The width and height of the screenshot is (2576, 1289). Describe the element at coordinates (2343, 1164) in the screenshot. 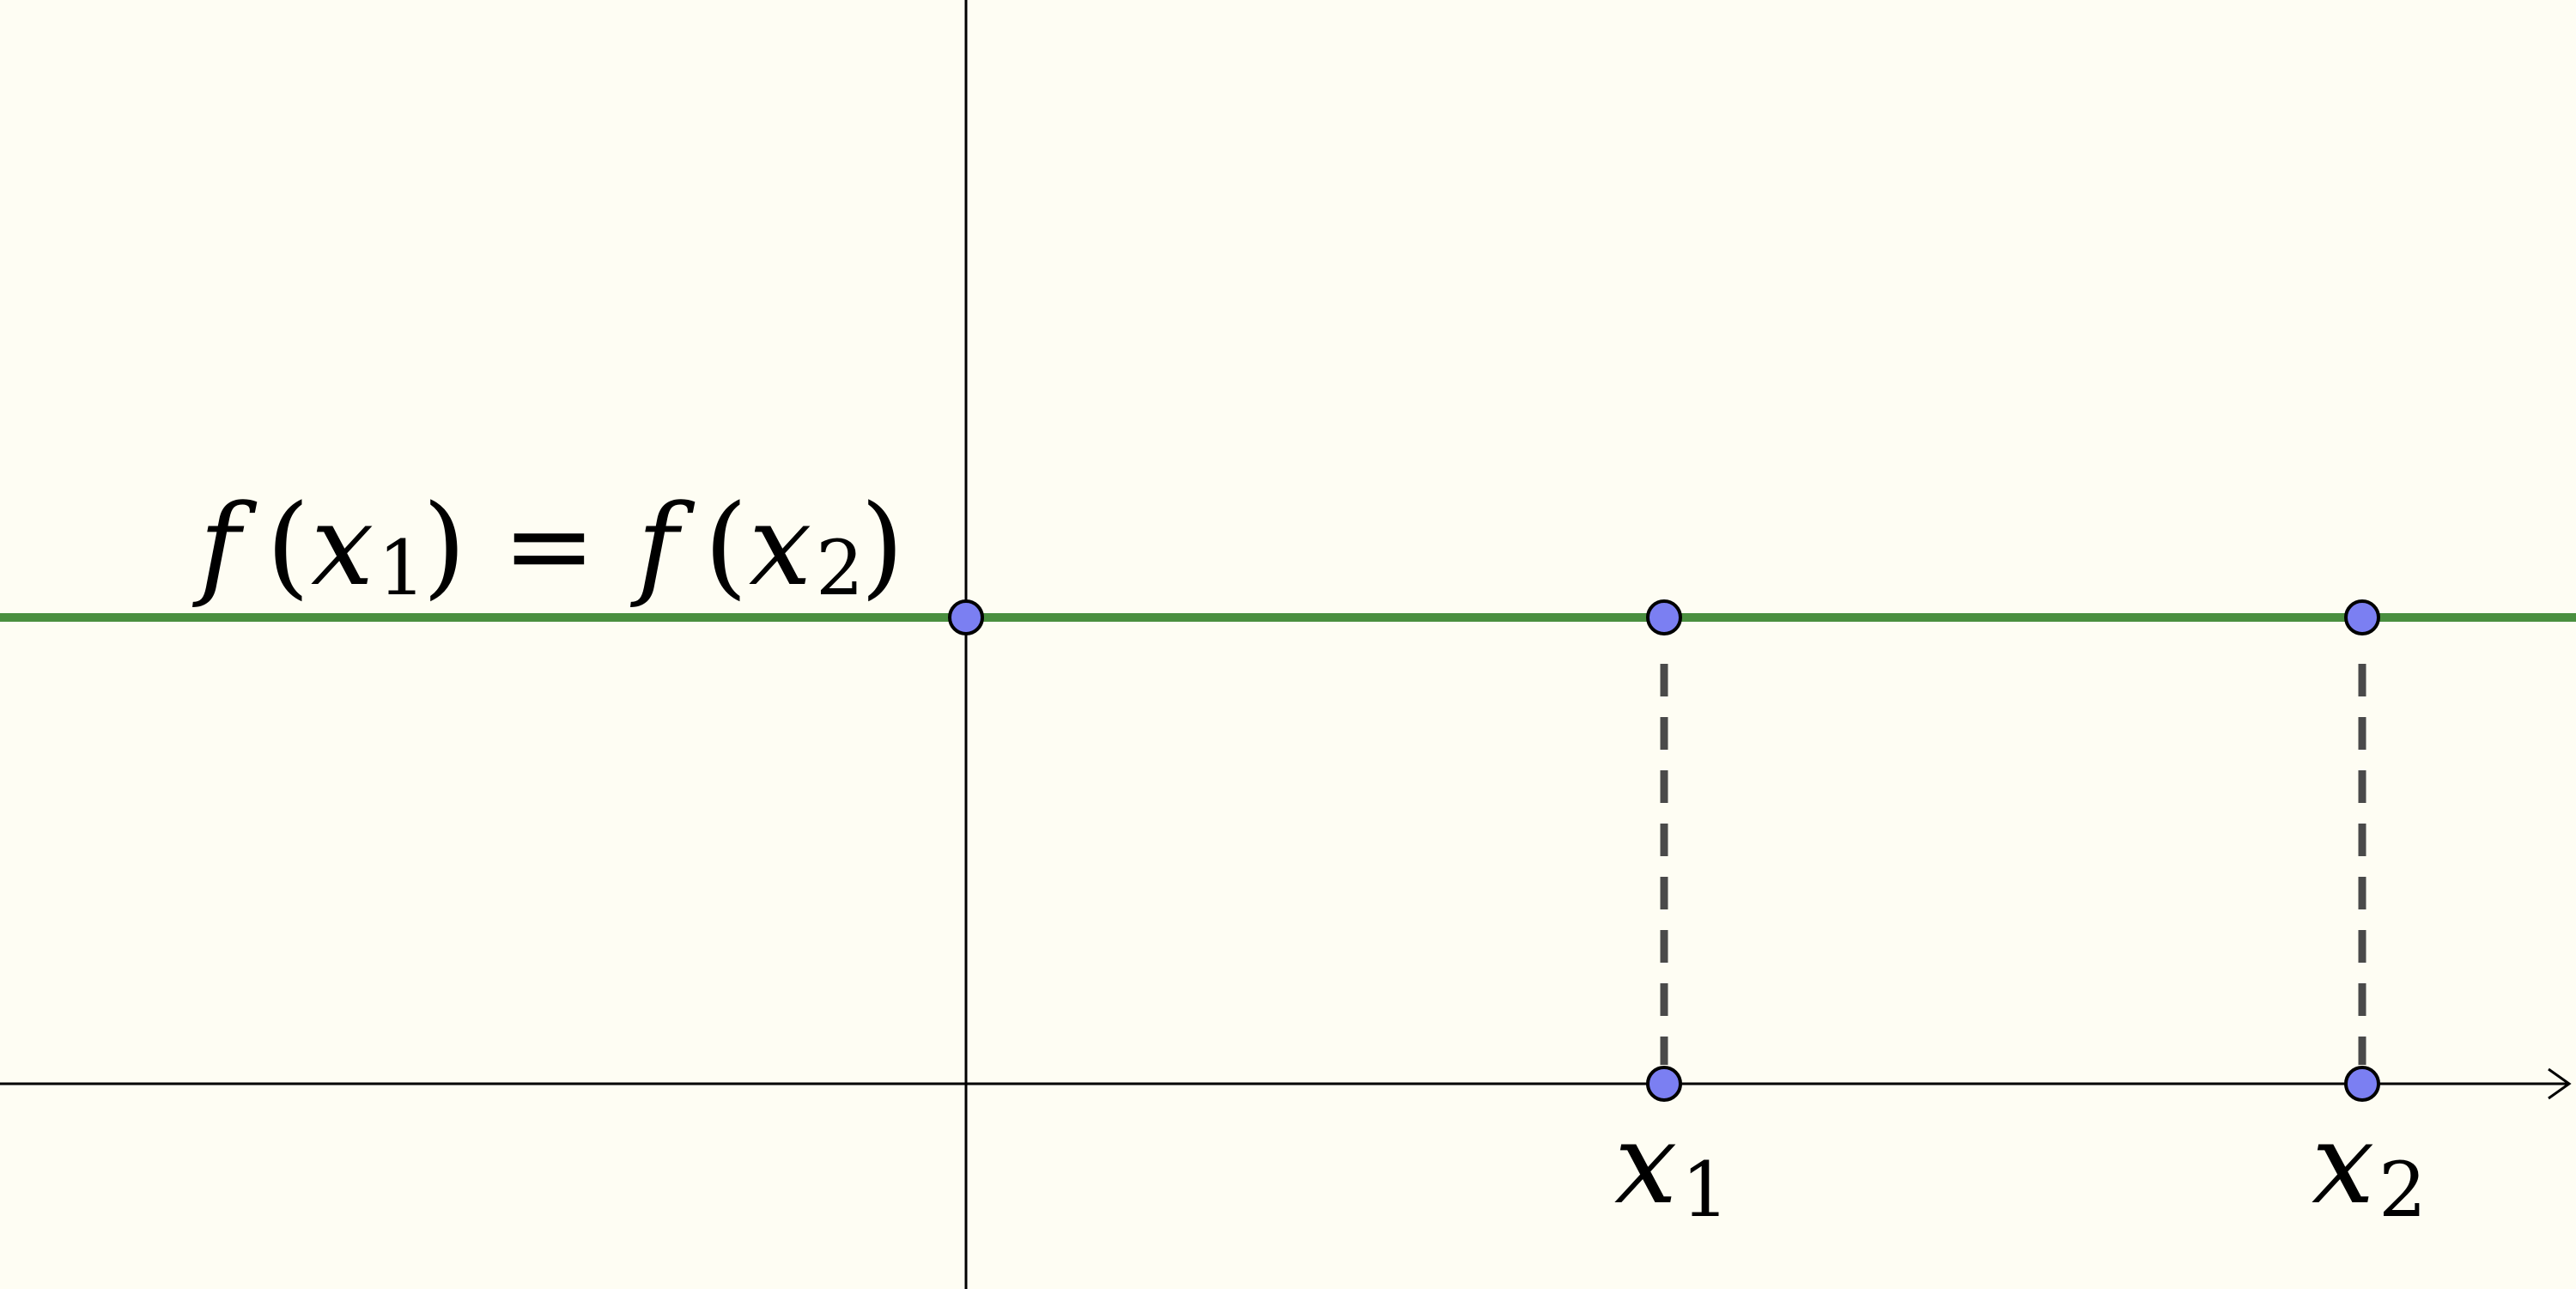

I see `x2-label-base: x` at that location.